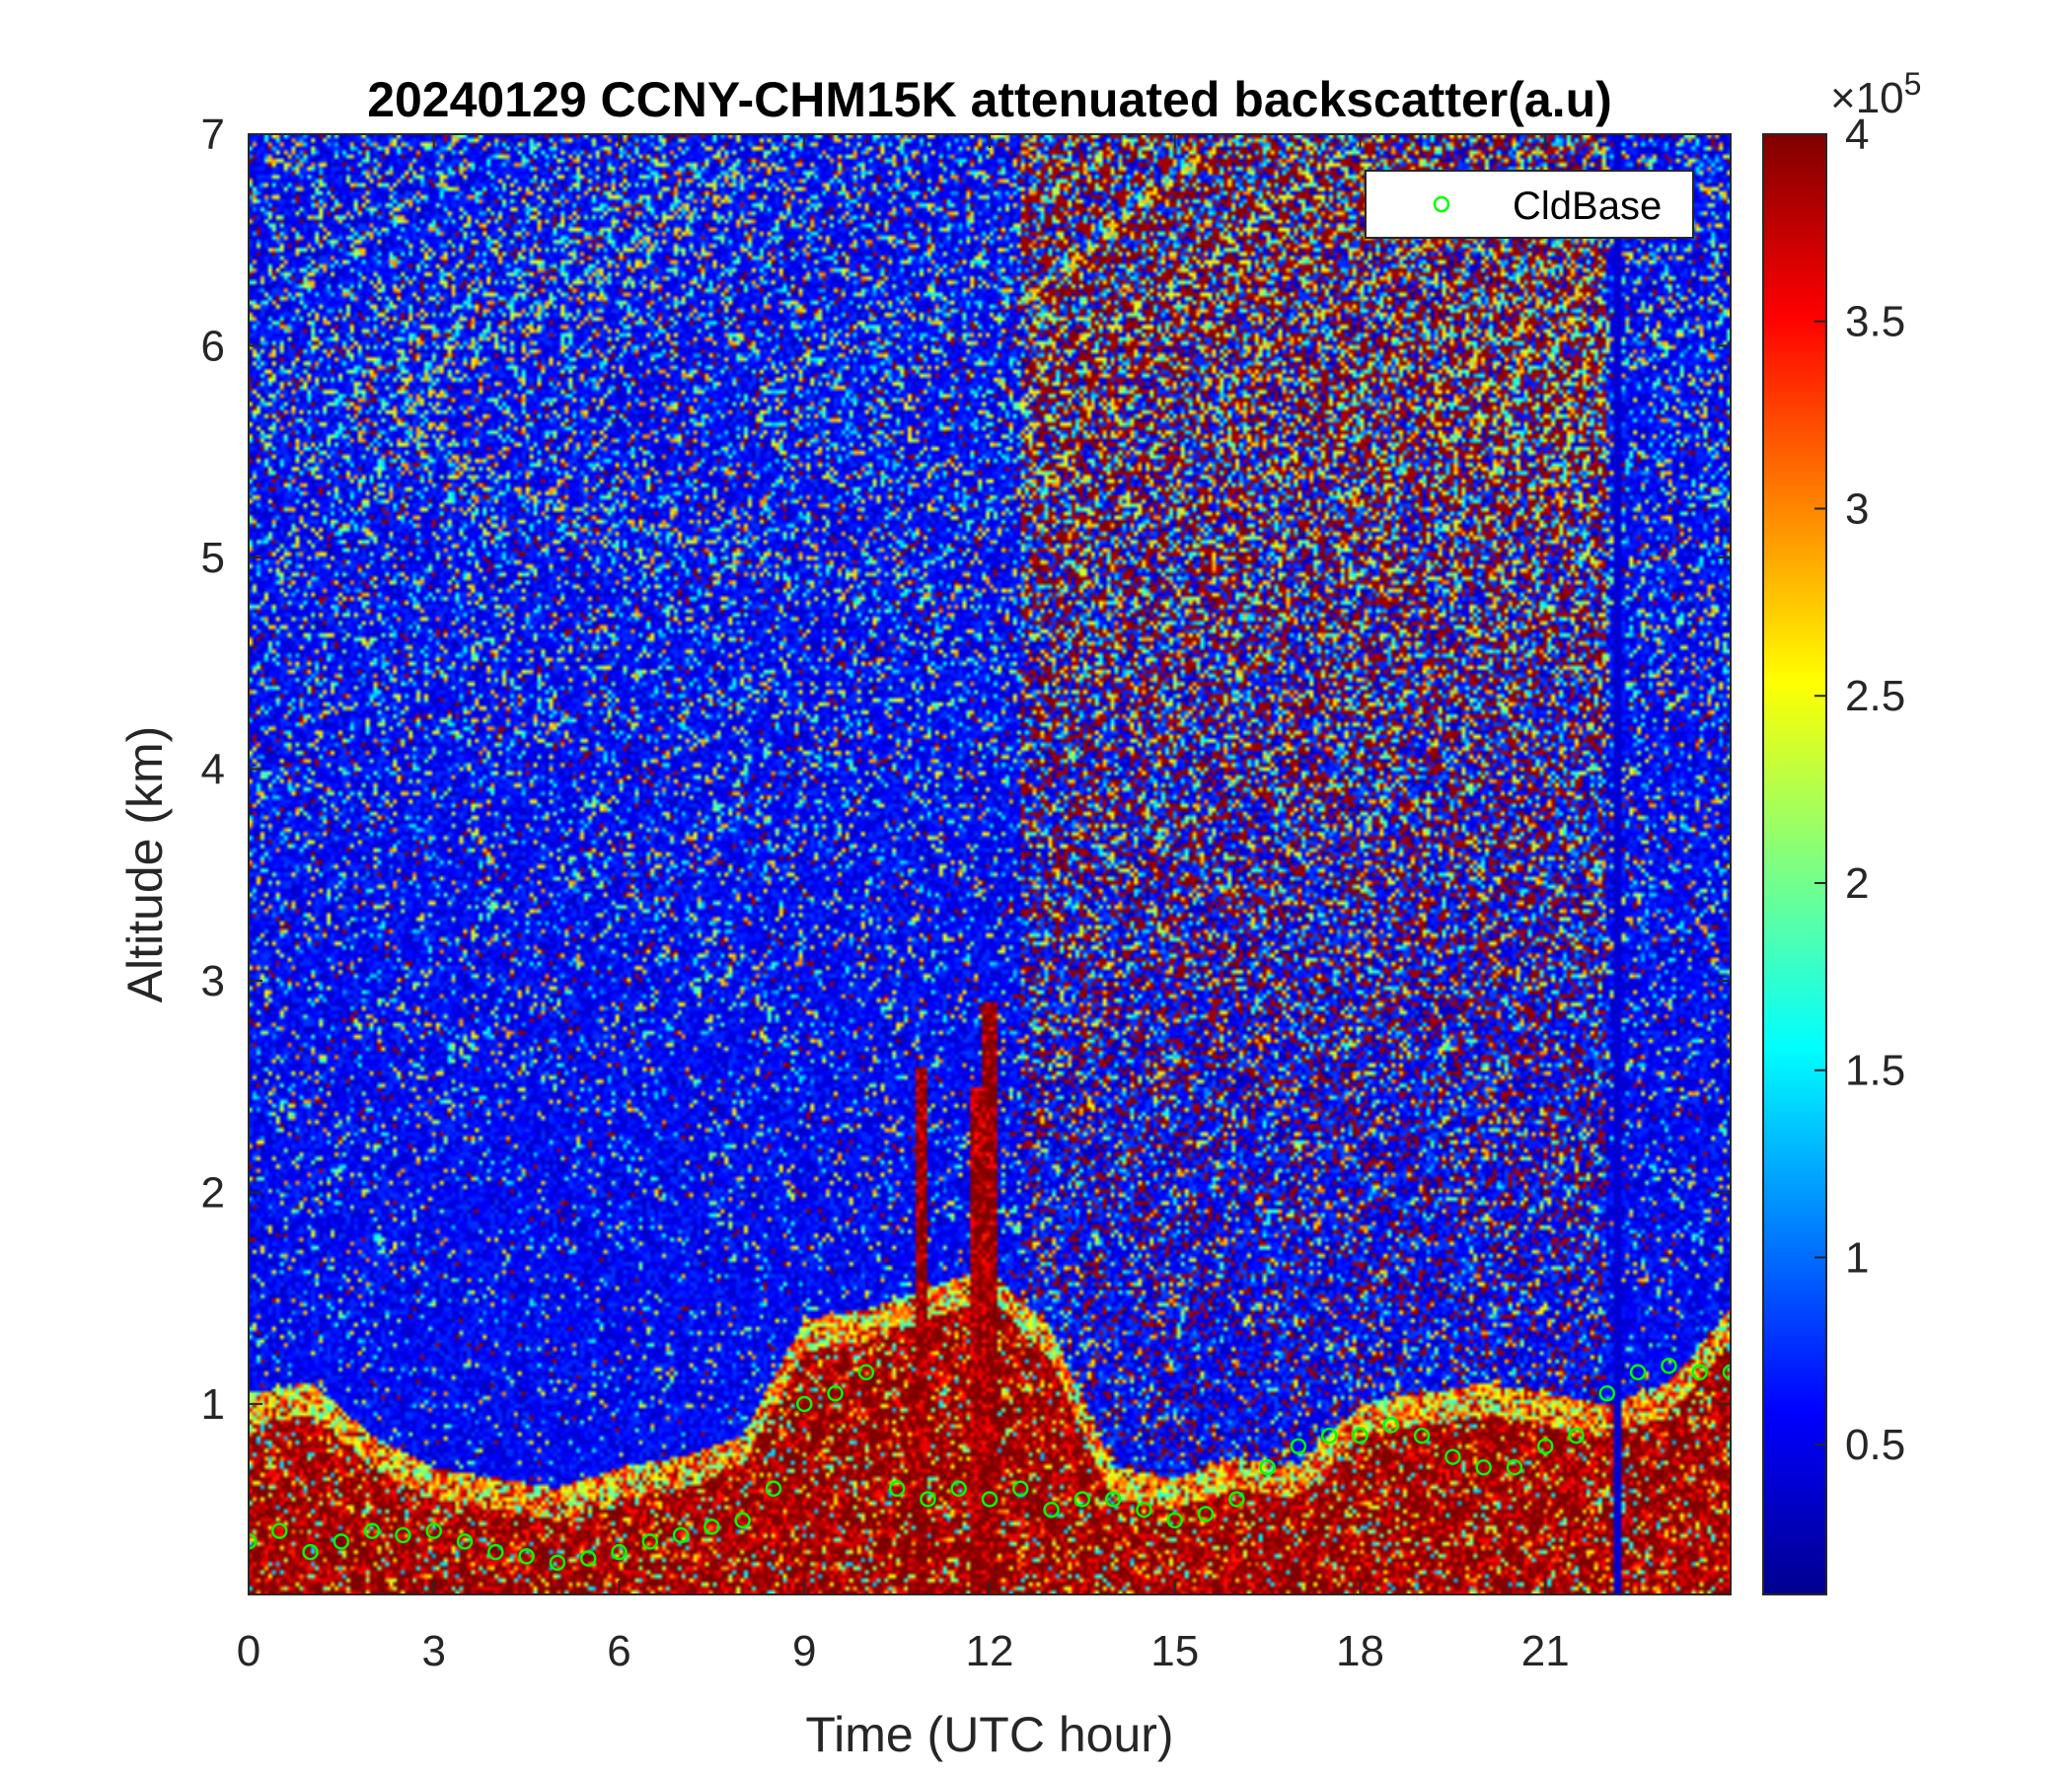 This screenshot has width=2072, height=1776. Describe the element at coordinates (1546, 1651) in the screenshot. I see `x-tick-label: 21` at that location.